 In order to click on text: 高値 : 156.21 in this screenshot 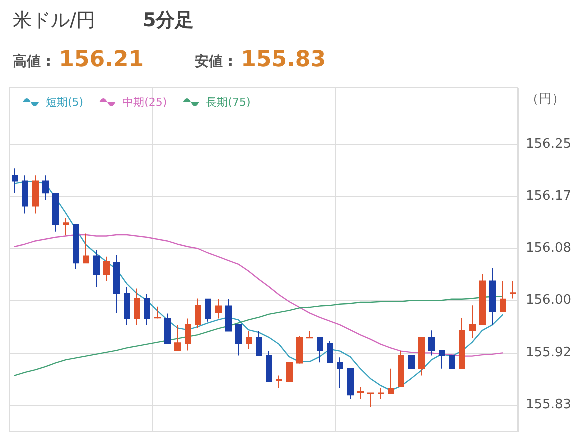, I will do `click(78, 60)`.